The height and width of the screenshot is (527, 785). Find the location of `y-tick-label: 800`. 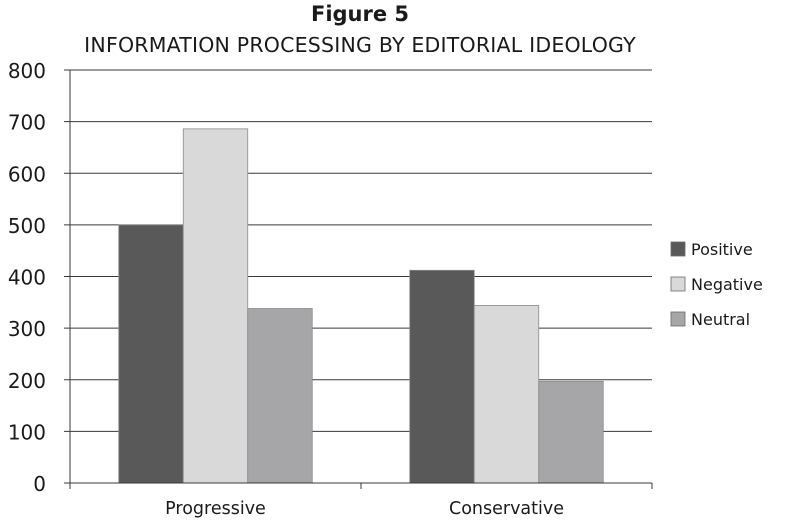

y-tick-label: 800 is located at coordinates (27, 71).